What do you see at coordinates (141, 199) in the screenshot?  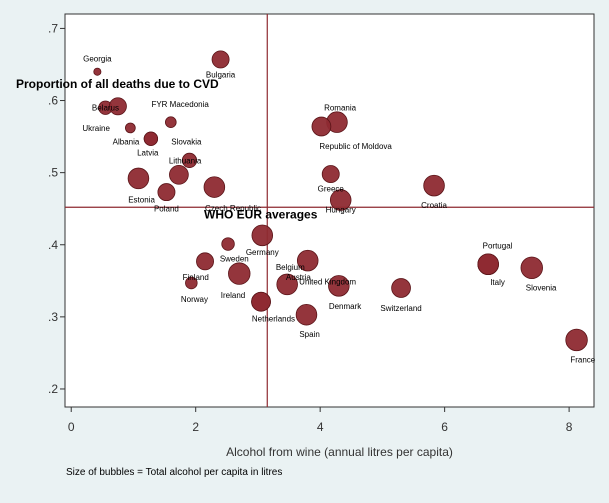 I see `point-label-estonia: Estonia` at bounding box center [141, 199].